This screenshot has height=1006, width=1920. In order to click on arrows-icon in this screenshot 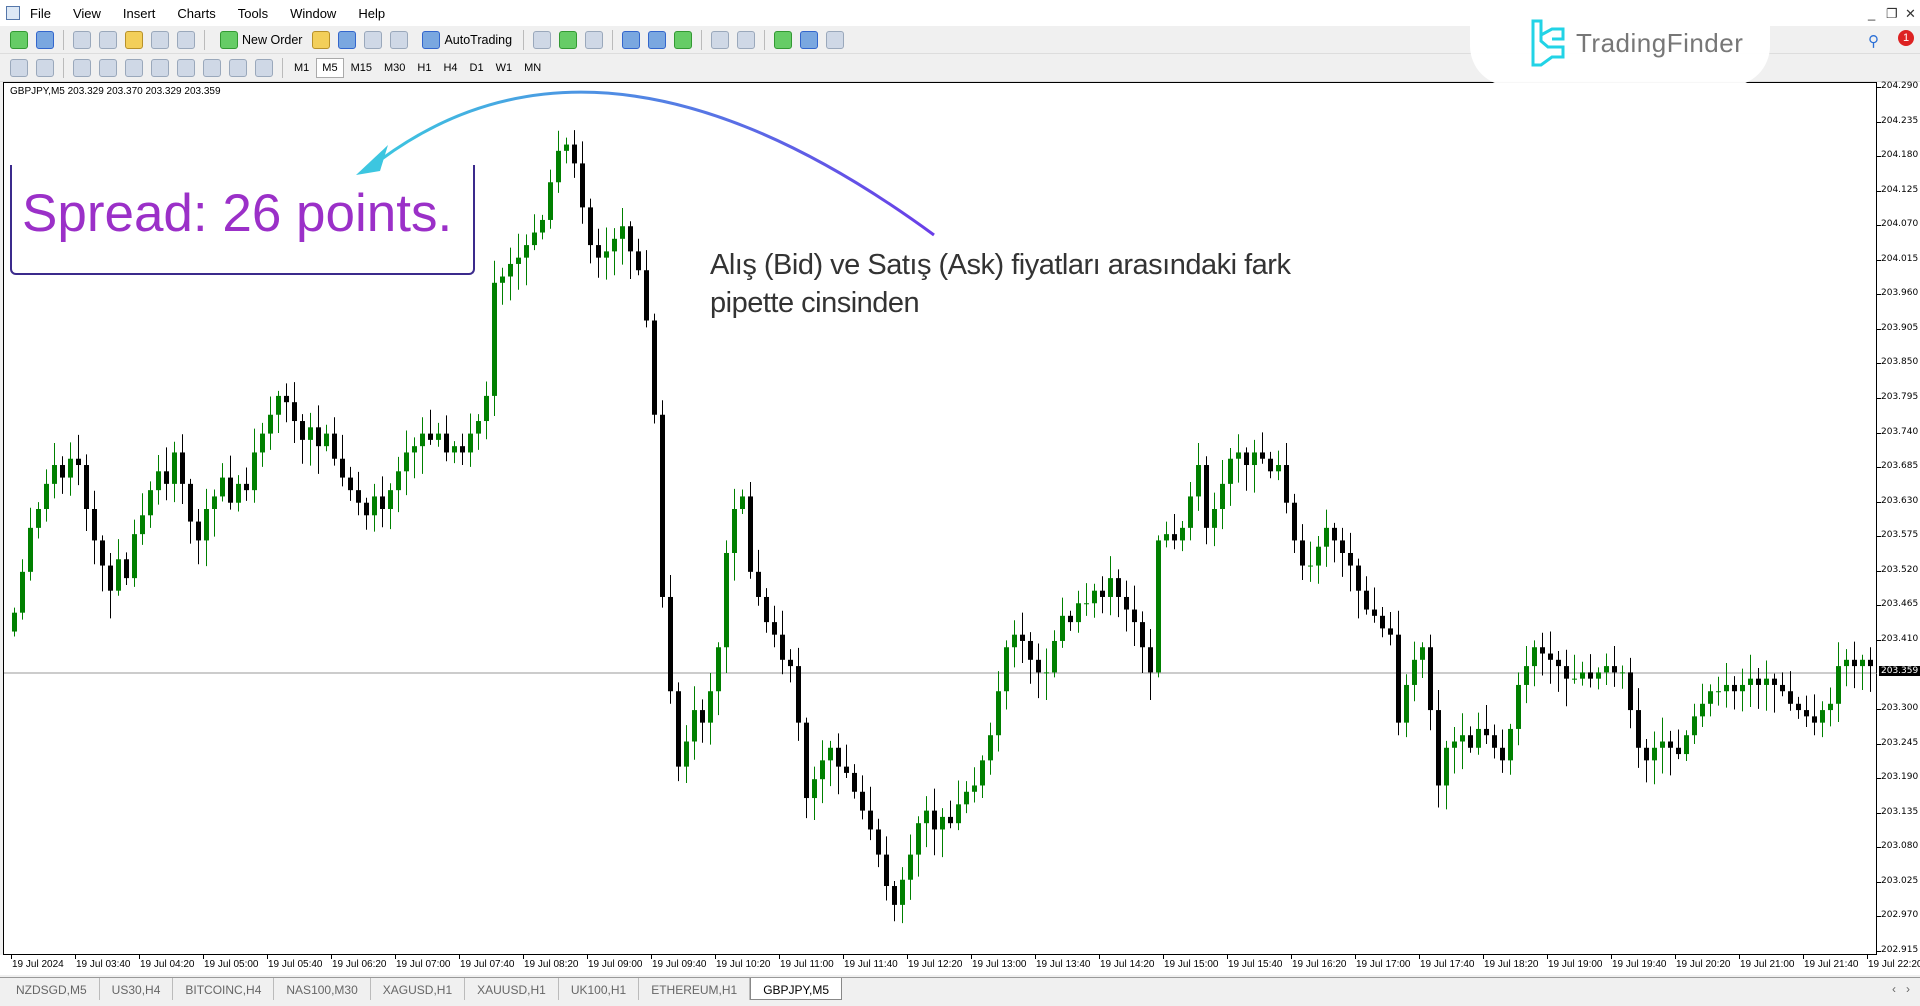, I will do `click(264, 67)`.